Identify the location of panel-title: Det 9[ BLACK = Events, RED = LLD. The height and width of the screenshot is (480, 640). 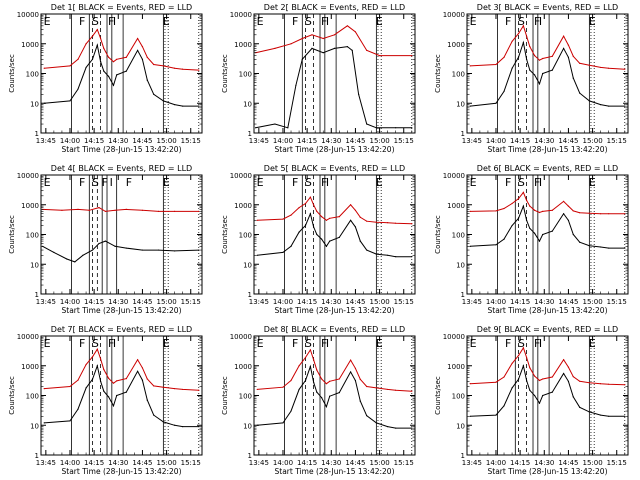
(547, 329).